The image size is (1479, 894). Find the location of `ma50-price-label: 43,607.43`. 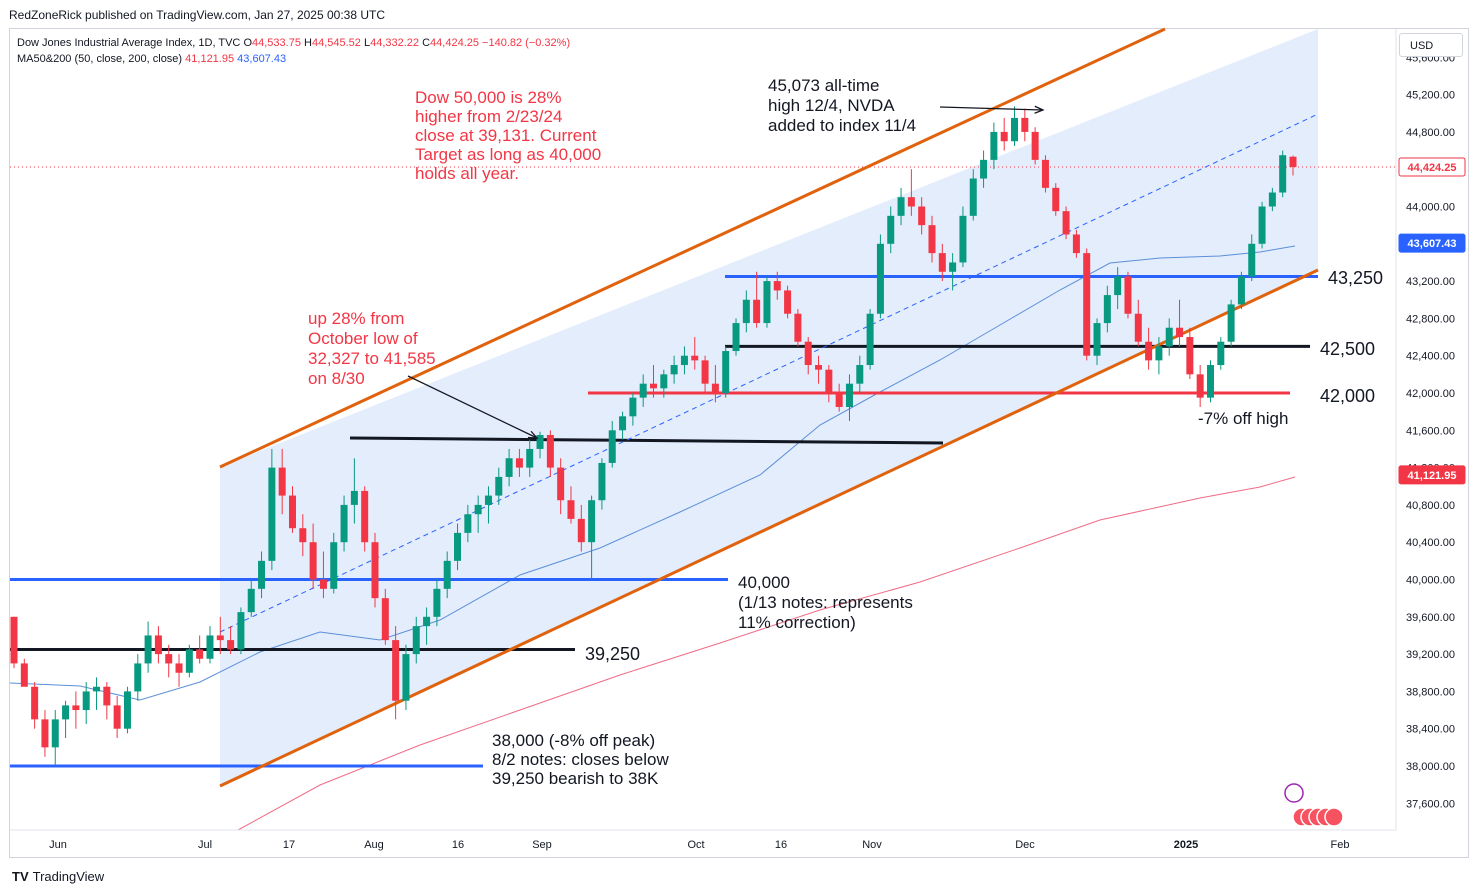

ma50-price-label: 43,607.43 is located at coordinates (1432, 243).